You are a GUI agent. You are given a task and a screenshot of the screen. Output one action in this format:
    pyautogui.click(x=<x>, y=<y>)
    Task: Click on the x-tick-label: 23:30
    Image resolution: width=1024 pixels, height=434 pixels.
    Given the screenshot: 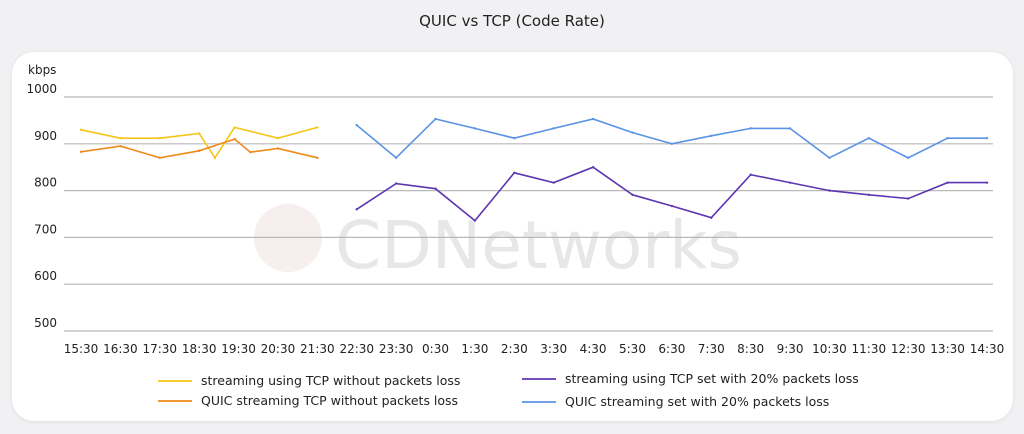 What is the action you would take?
    pyautogui.click(x=396, y=349)
    